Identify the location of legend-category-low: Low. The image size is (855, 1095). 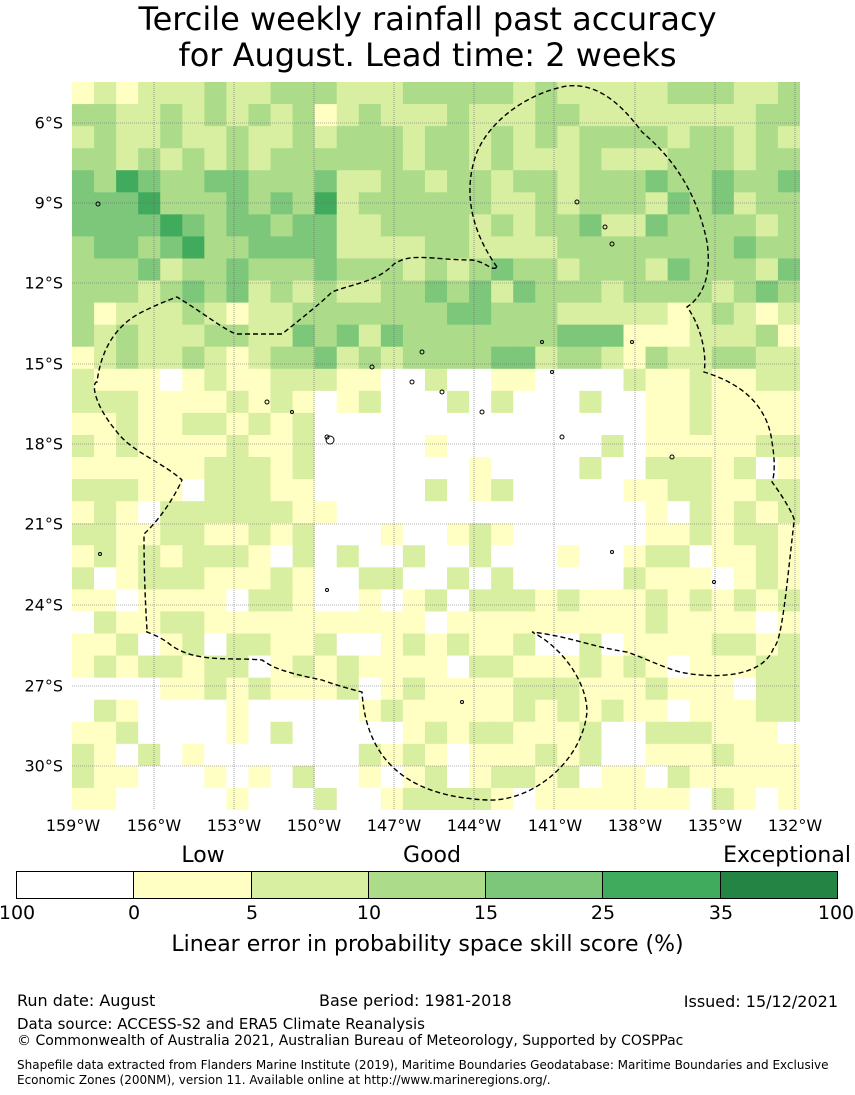
(203, 855).